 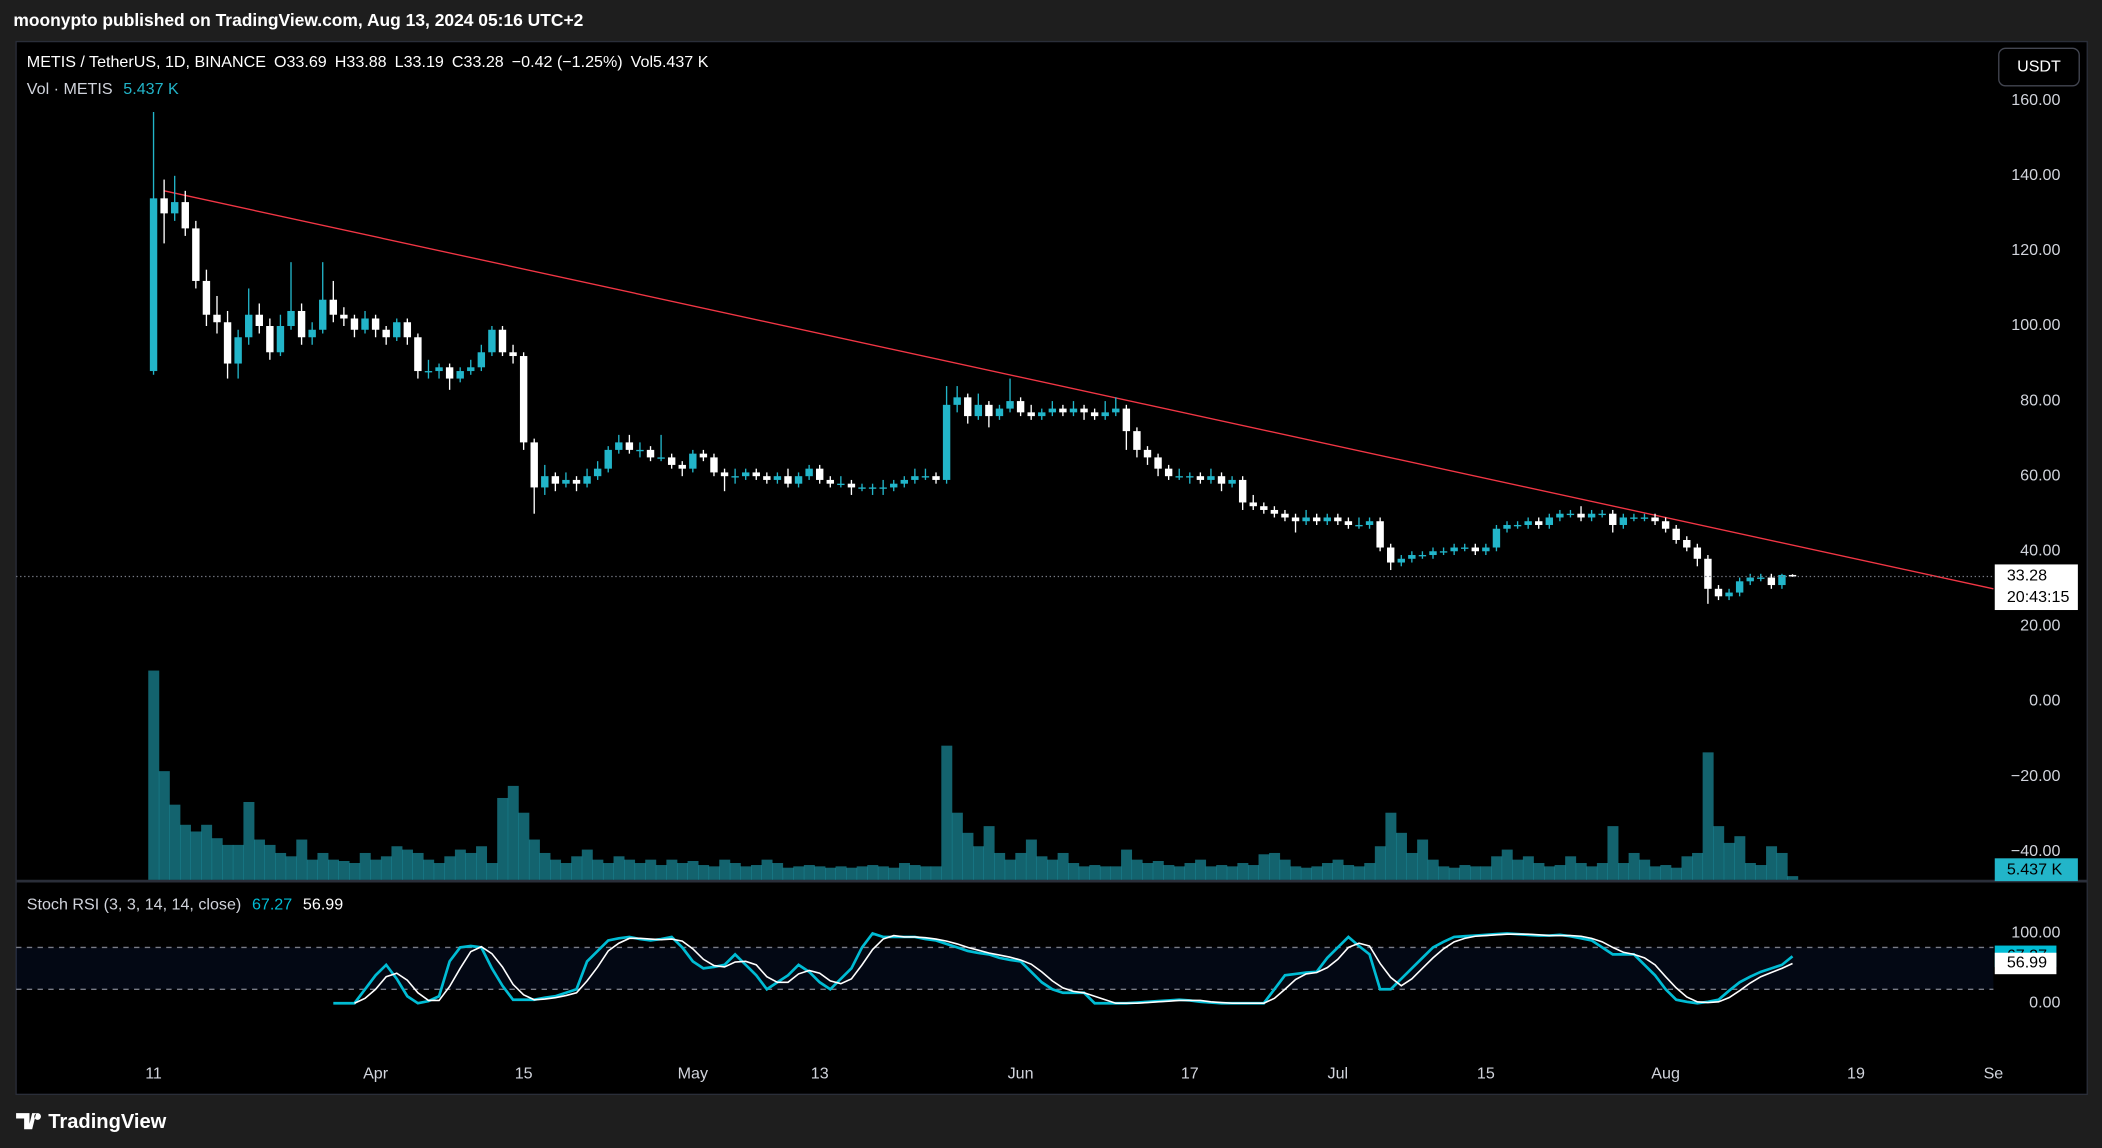 What do you see at coordinates (103, 89) in the screenshot?
I see `volume-legend: Vol · METIS 5.437 K` at bounding box center [103, 89].